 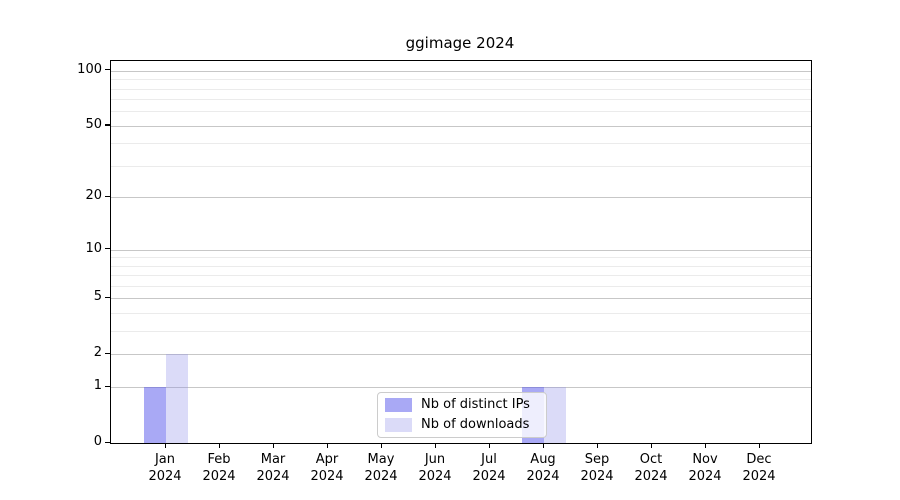 I want to click on y-tick-label: 0, so click(x=97, y=441).